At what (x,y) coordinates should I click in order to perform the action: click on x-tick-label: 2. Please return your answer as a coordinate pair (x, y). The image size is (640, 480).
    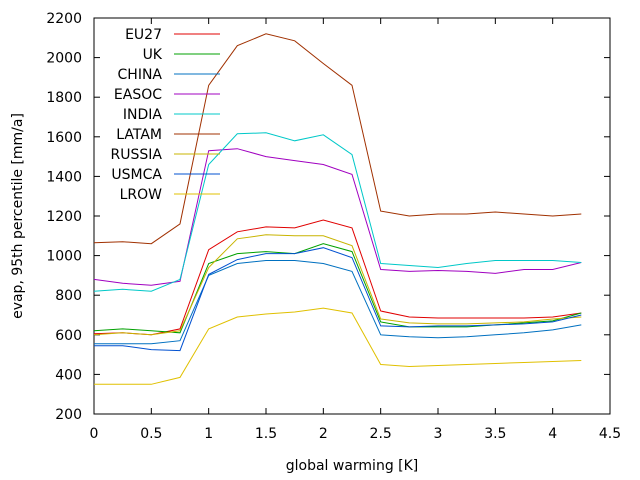
    Looking at the image, I should click on (323, 434).